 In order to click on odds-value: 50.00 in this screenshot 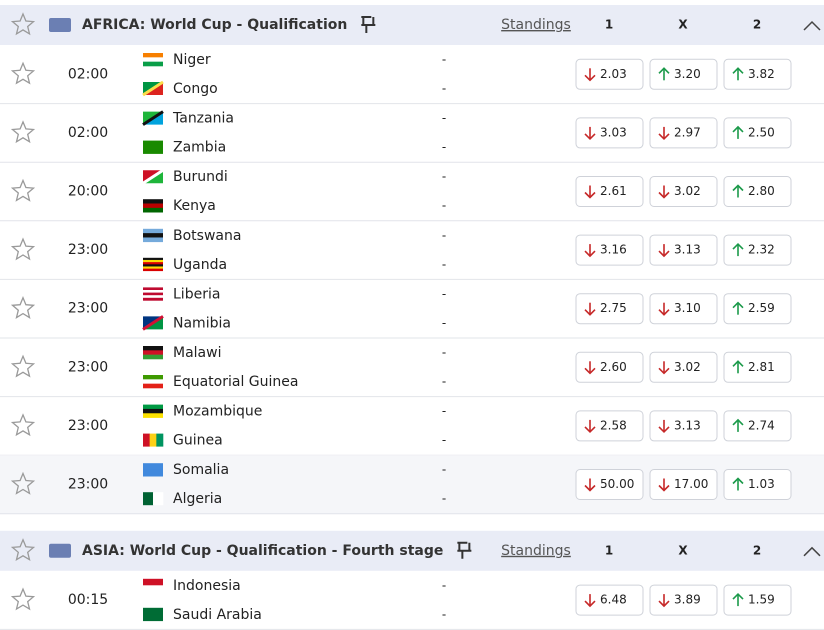, I will do `click(617, 484)`.